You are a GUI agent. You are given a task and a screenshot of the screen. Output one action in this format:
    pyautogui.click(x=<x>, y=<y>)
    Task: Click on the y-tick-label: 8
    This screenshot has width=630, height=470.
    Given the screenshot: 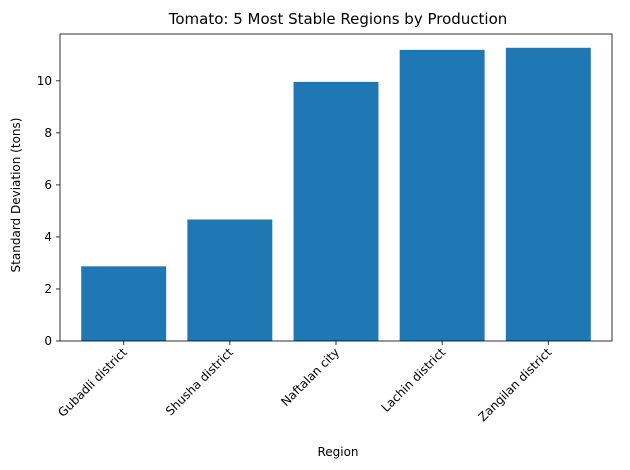 What is the action you would take?
    pyautogui.click(x=48, y=133)
    